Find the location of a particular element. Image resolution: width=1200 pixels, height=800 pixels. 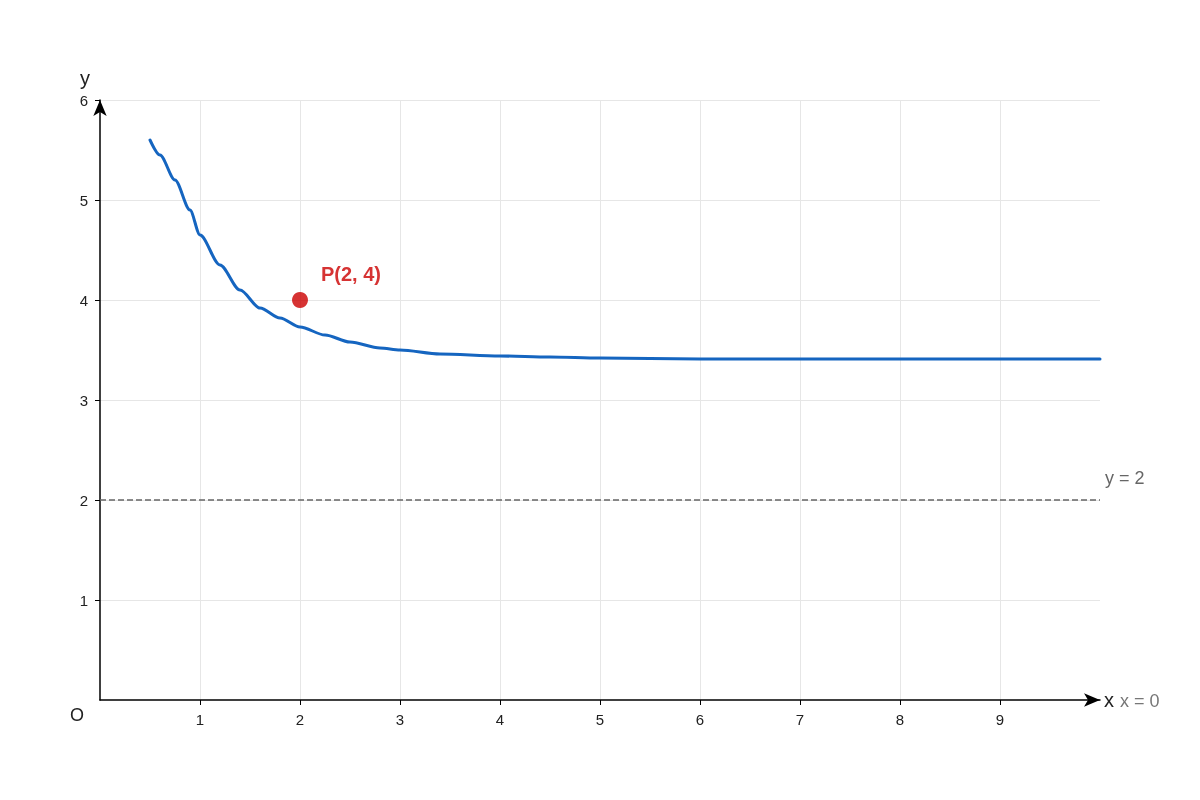

x-tick-label: 2 is located at coordinates (300, 719).